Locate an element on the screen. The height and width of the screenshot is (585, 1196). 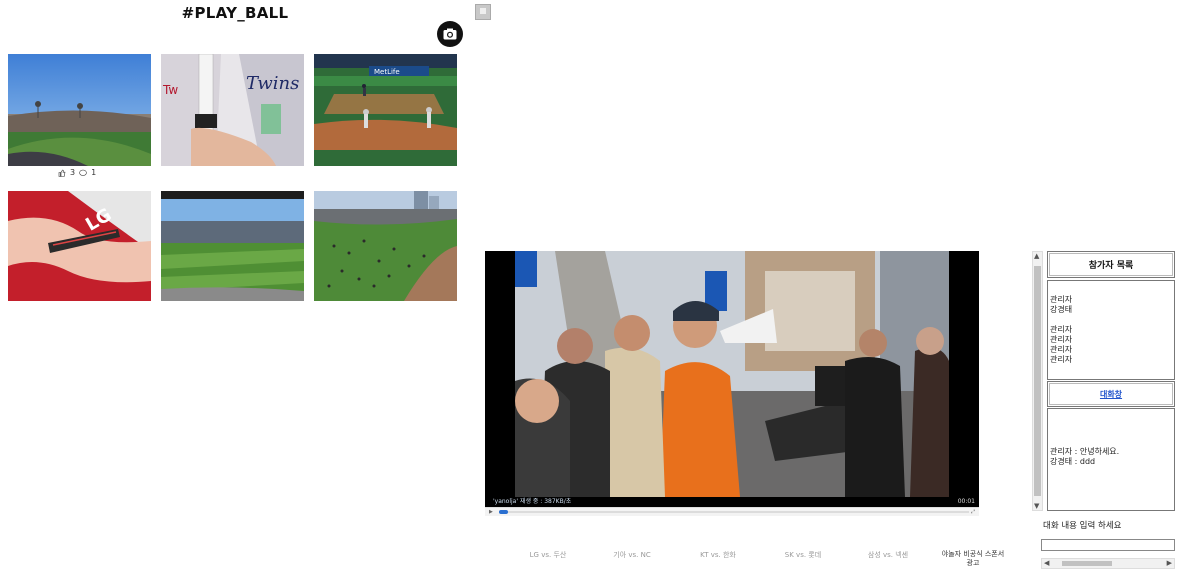
photo-field-view is located at coordinates (232, 246).